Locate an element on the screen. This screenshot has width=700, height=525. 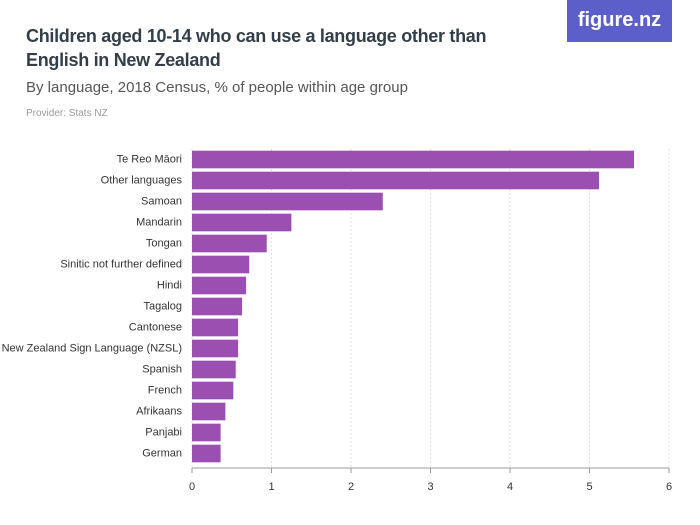
y-tick-label: French is located at coordinates (165, 390).